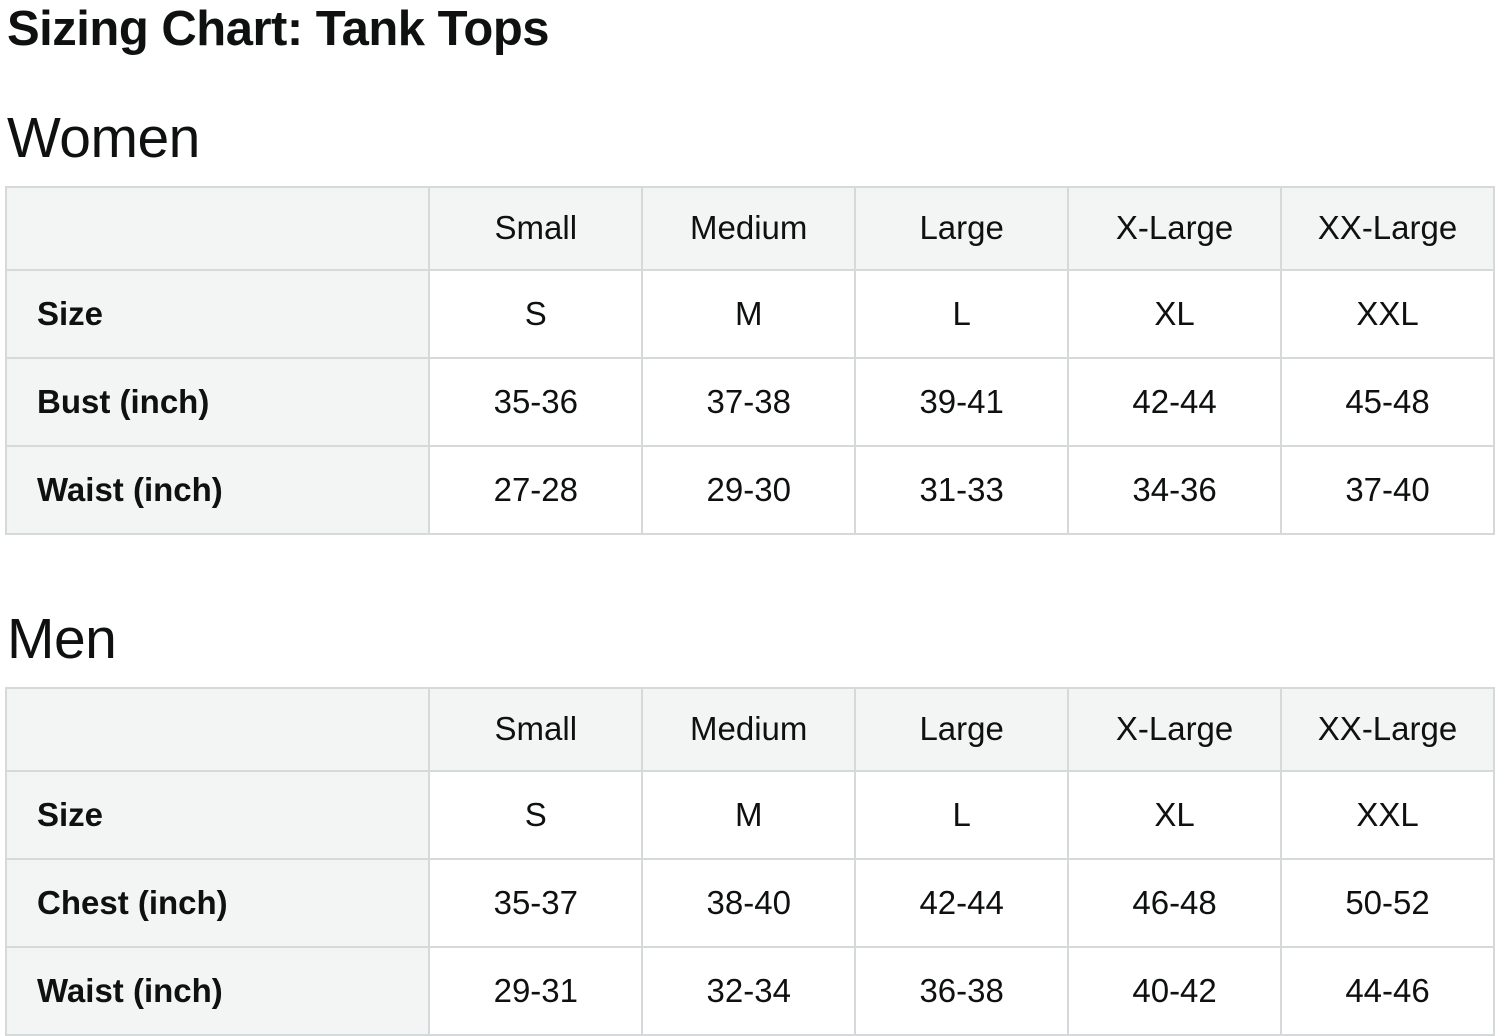 This screenshot has width=1500, height=1036. What do you see at coordinates (536, 489) in the screenshot?
I see `table-cell: 27-28` at bounding box center [536, 489].